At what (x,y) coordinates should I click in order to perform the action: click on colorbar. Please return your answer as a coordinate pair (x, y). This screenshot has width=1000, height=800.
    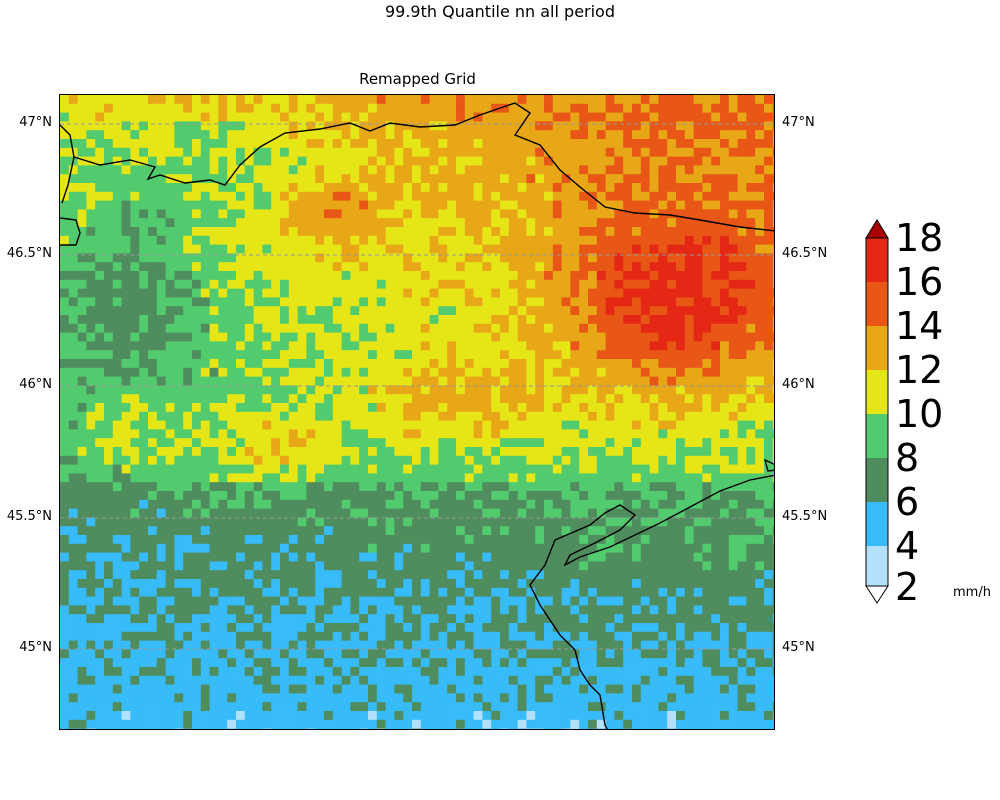
    Looking at the image, I should click on (877, 411).